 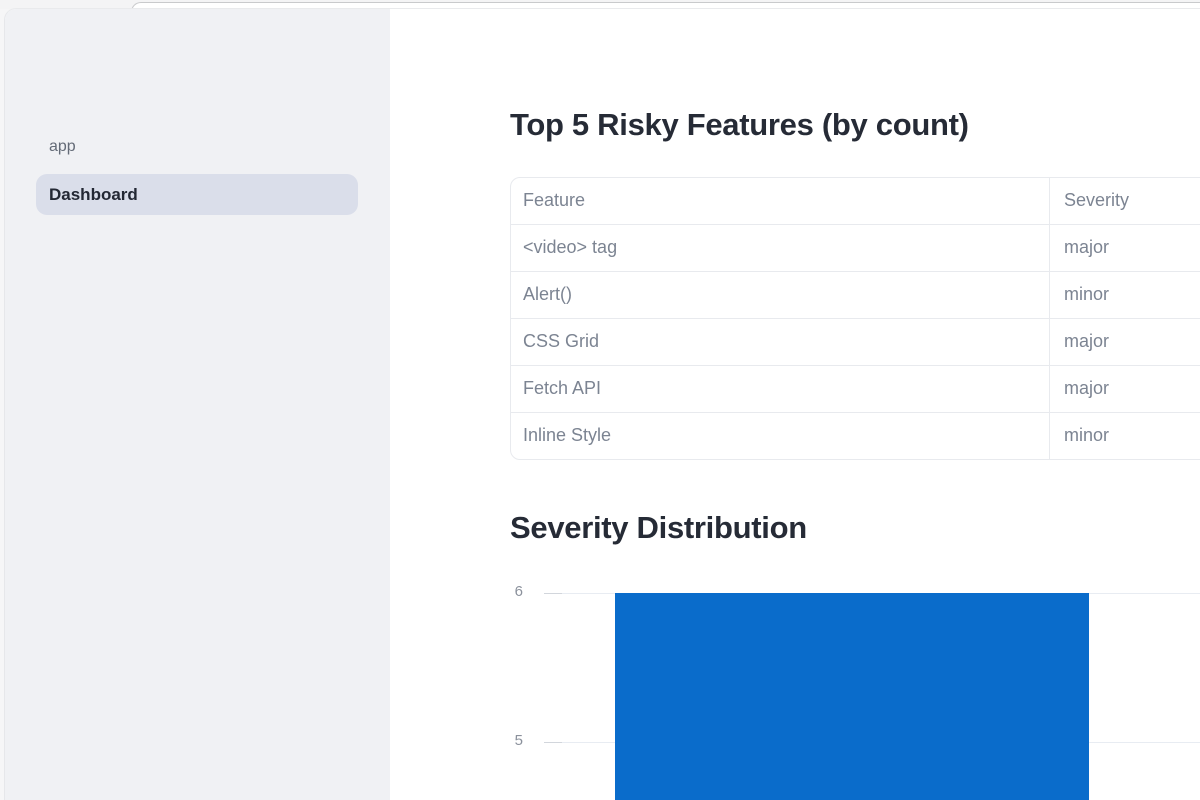 What do you see at coordinates (658, 527) in the screenshot?
I see `chart-title: Severity Distribution` at bounding box center [658, 527].